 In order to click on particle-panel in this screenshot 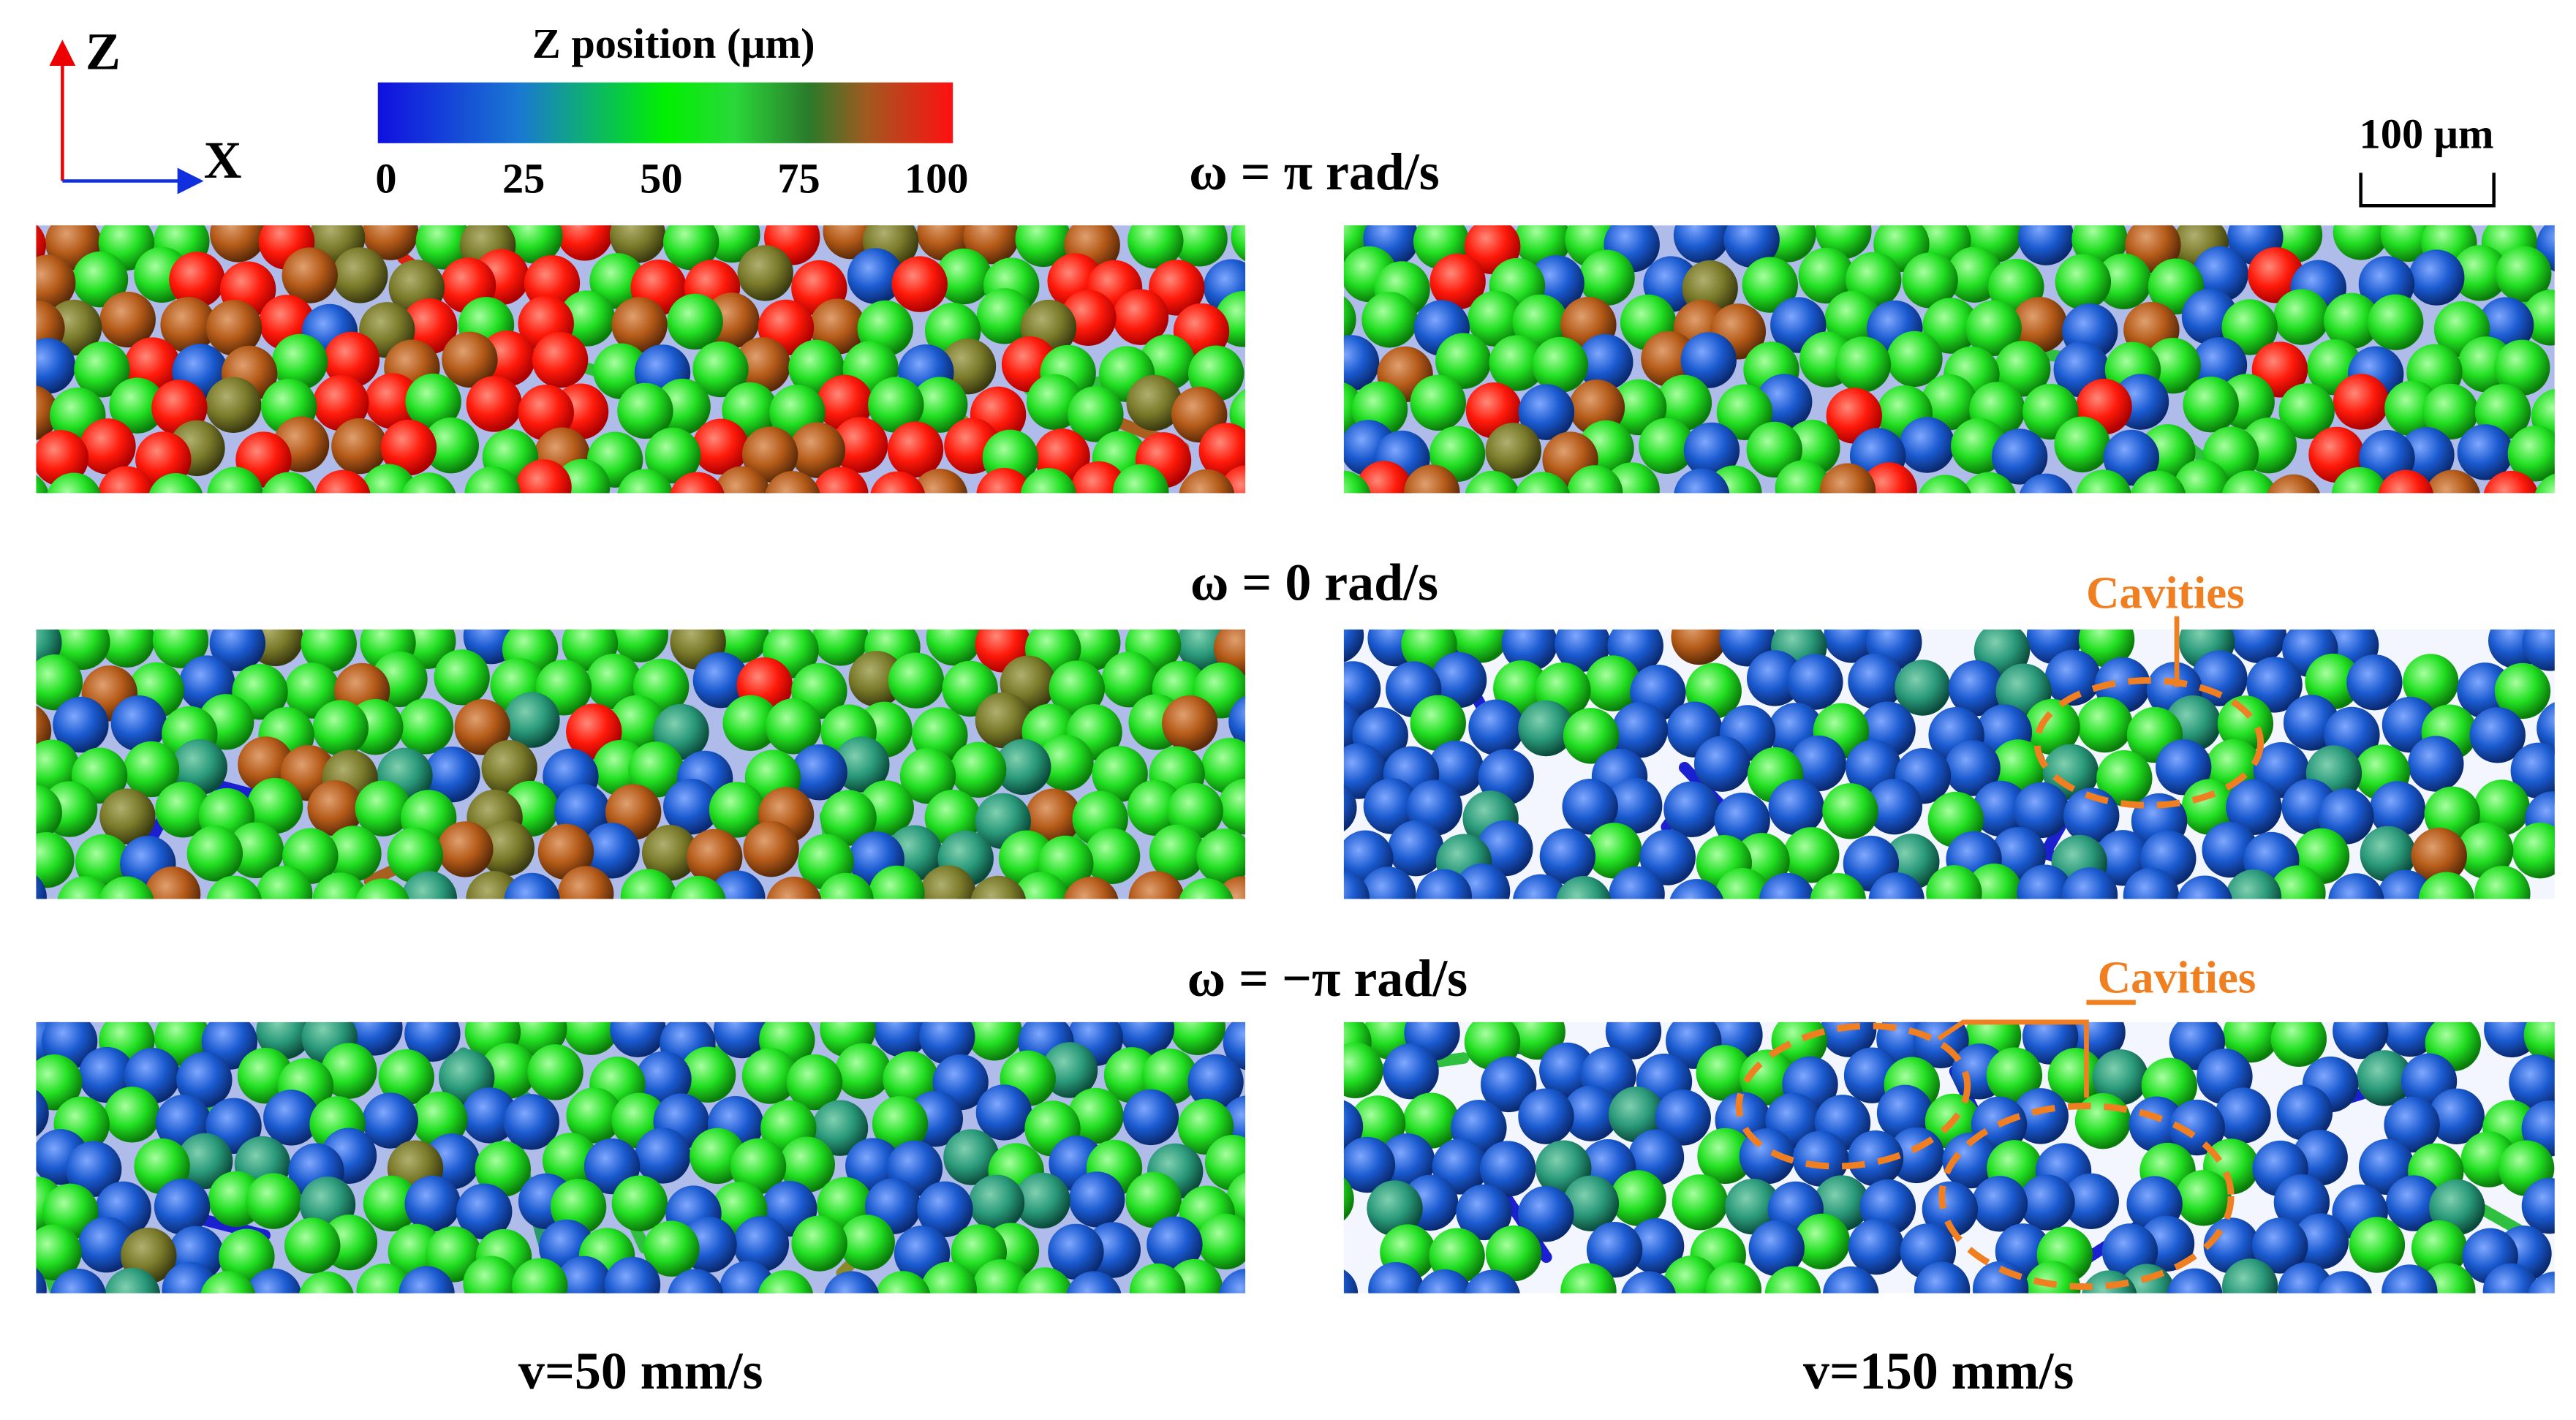, I will do `click(641, 764)`.